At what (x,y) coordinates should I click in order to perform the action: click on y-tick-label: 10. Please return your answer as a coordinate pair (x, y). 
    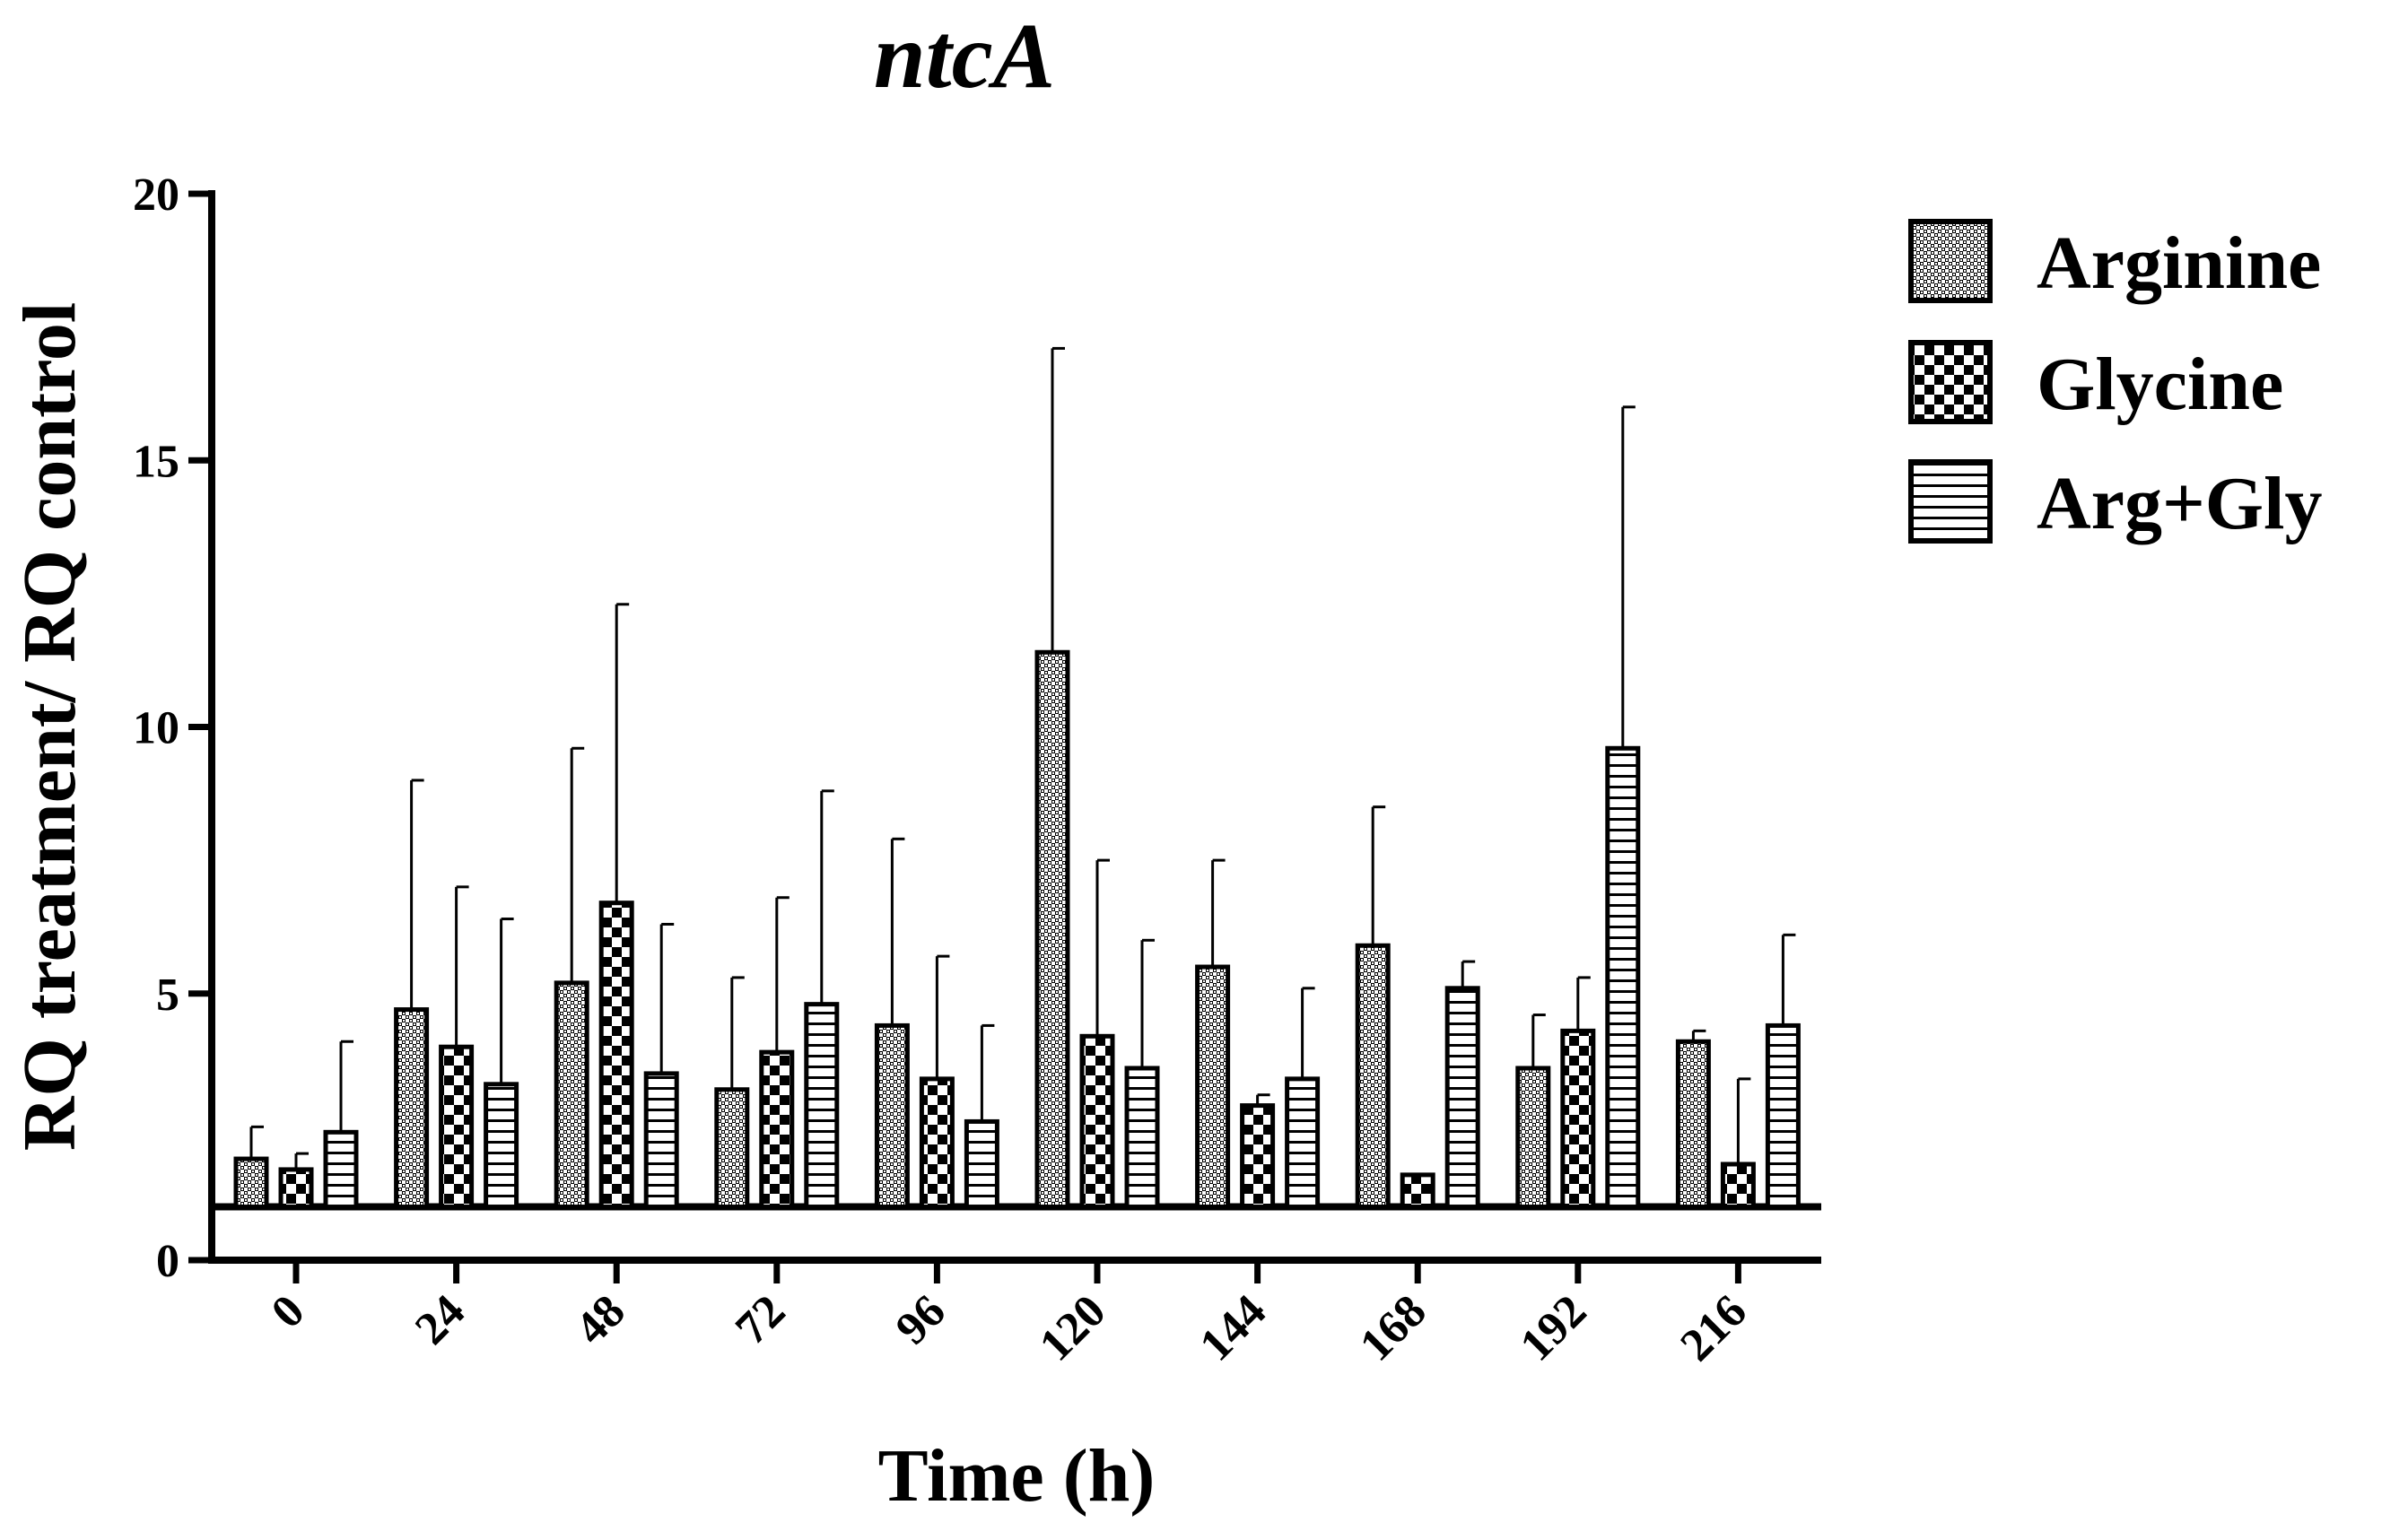
    Looking at the image, I should click on (156, 728).